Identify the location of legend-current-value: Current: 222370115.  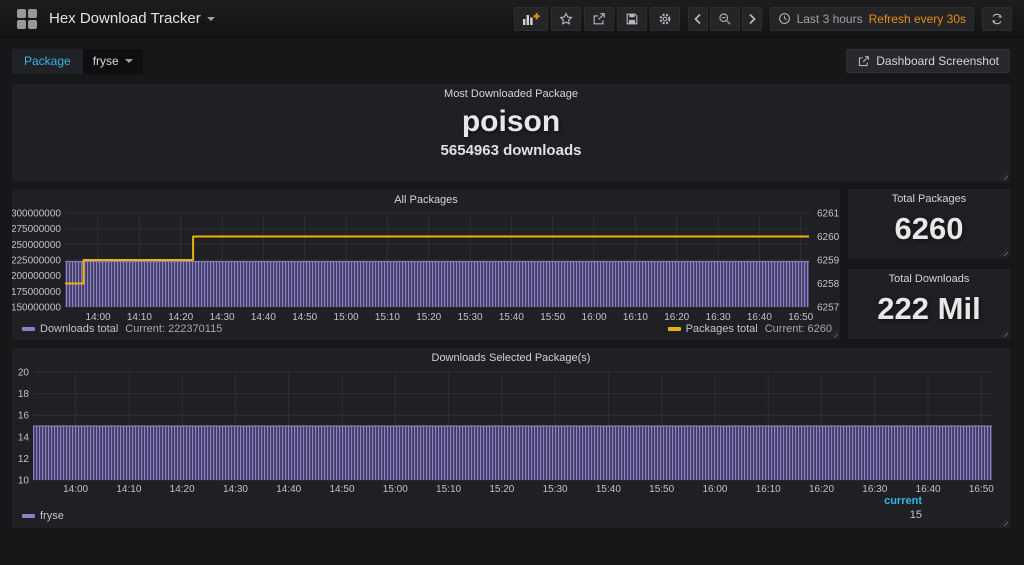
(174, 329).